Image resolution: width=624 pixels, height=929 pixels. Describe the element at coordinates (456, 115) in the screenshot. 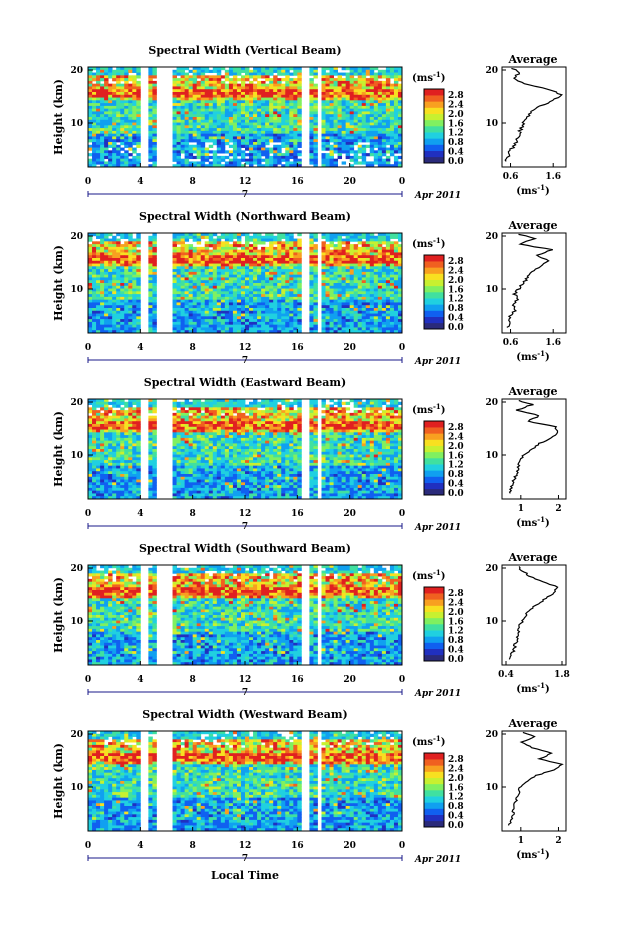

I see `colorbar-tick-label: 2.0` at that location.